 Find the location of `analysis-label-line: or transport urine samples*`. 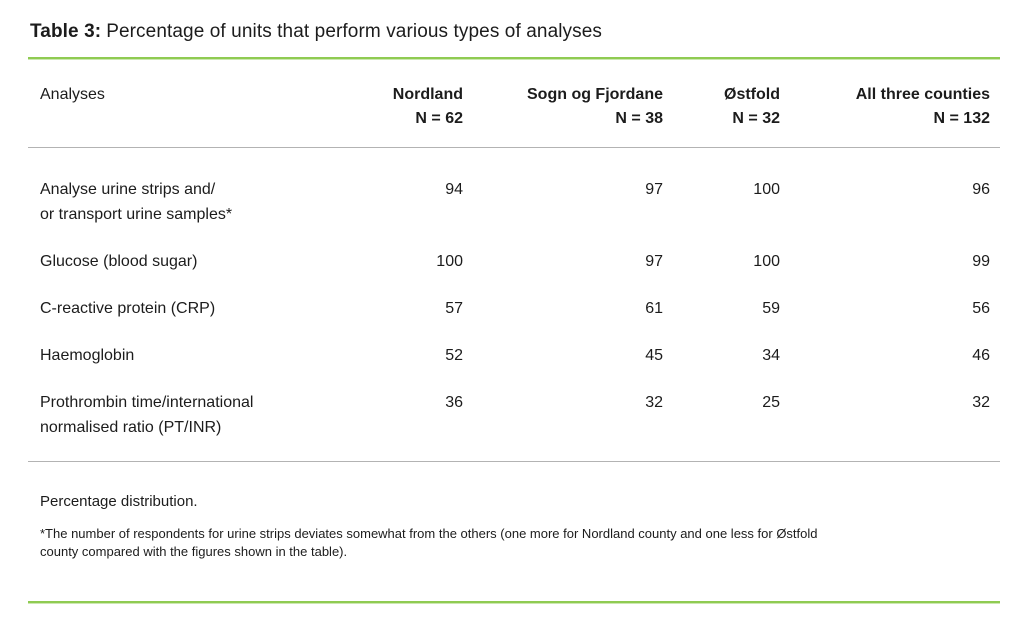

analysis-label-line: or transport urine samples* is located at coordinates (136, 214).